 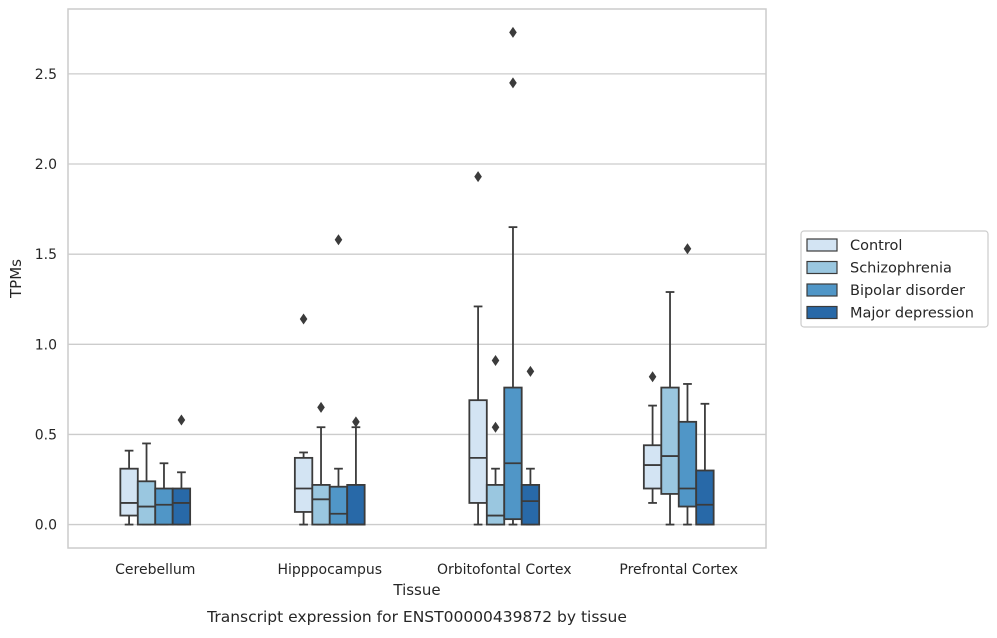 What do you see at coordinates (46, 255) in the screenshot?
I see `y-tick-label: 1.5` at bounding box center [46, 255].